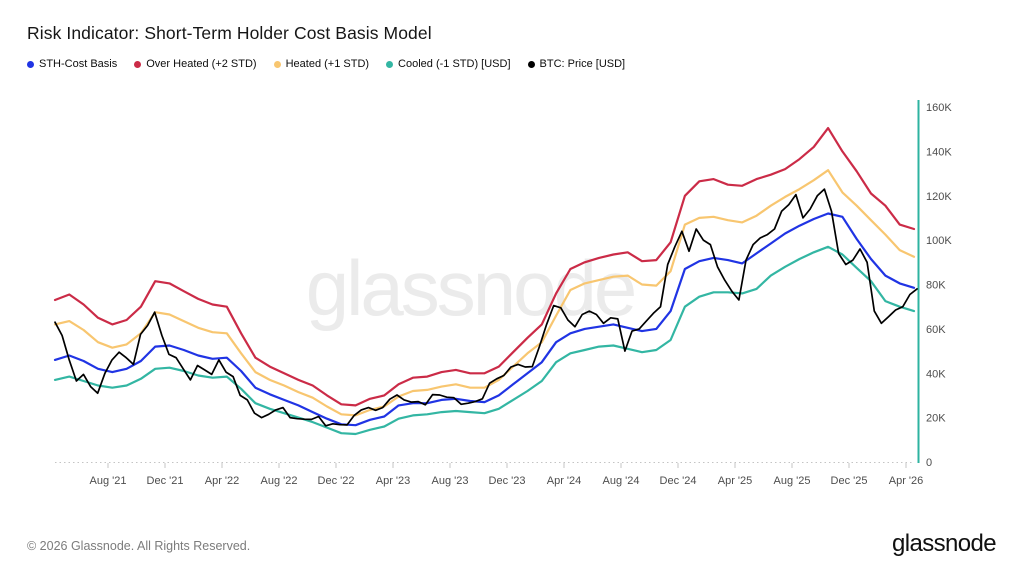 Image resolution: width=1024 pixels, height=576 pixels. What do you see at coordinates (507, 481) in the screenshot?
I see `x-tick-label: Dec '23` at bounding box center [507, 481].